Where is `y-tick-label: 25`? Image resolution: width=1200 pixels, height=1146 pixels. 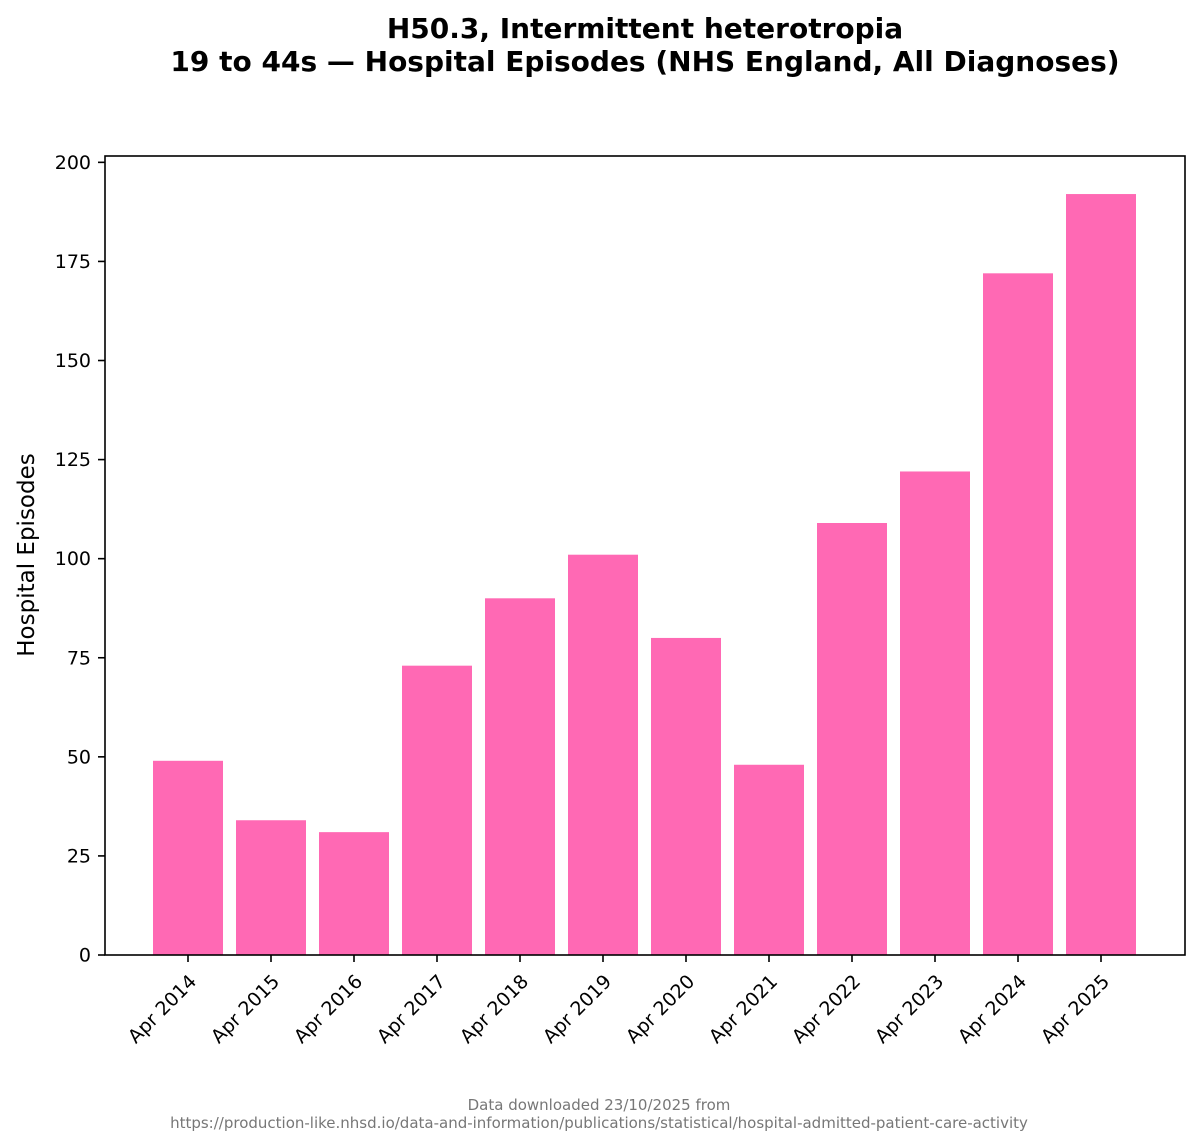
y-tick-label: 25 is located at coordinates (79, 856).